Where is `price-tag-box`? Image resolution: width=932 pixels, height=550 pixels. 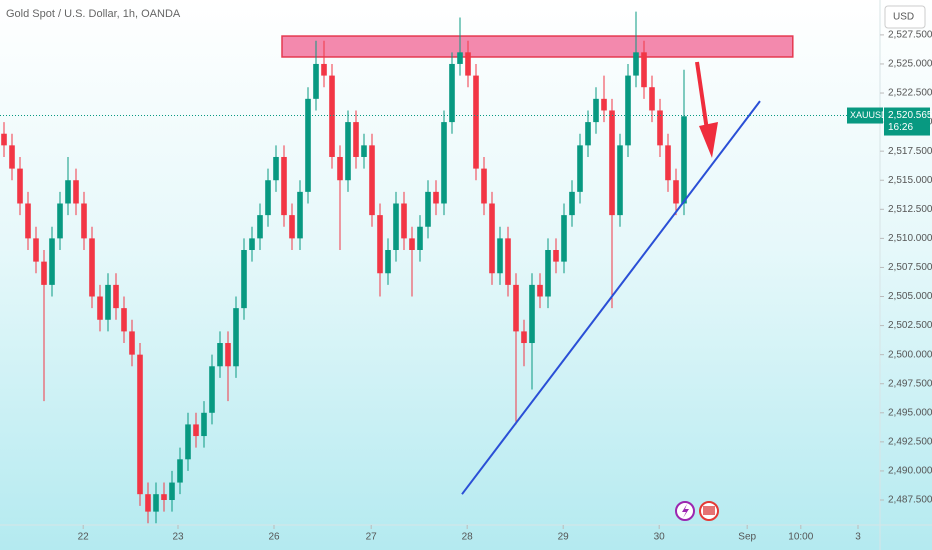
price-tag-box is located at coordinates (907, 121).